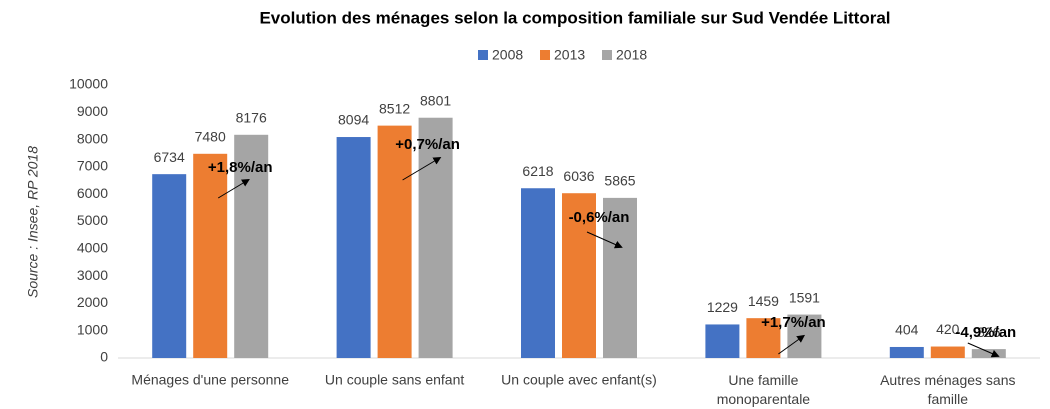 The width and height of the screenshot is (1050, 409). What do you see at coordinates (631, 55) in the screenshot?
I see `legend-label: 2018` at bounding box center [631, 55].